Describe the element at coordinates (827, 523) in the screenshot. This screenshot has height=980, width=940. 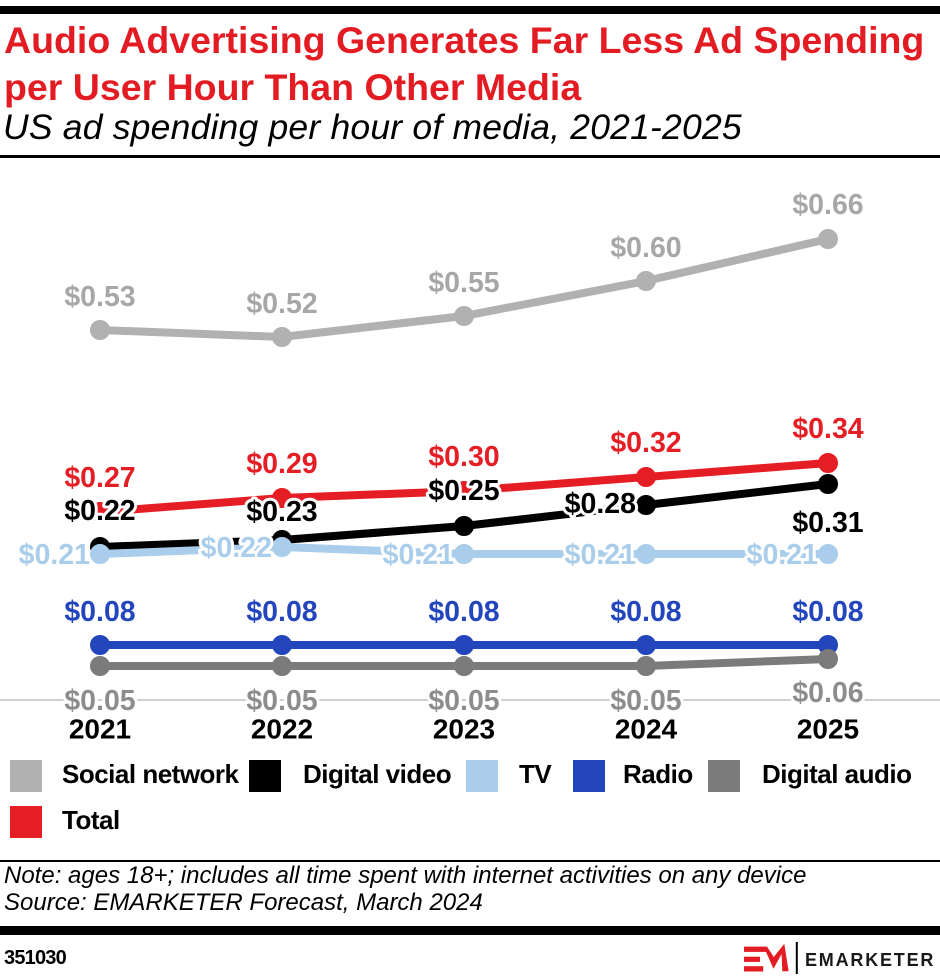
I see `svg-text: $0.31` at that location.